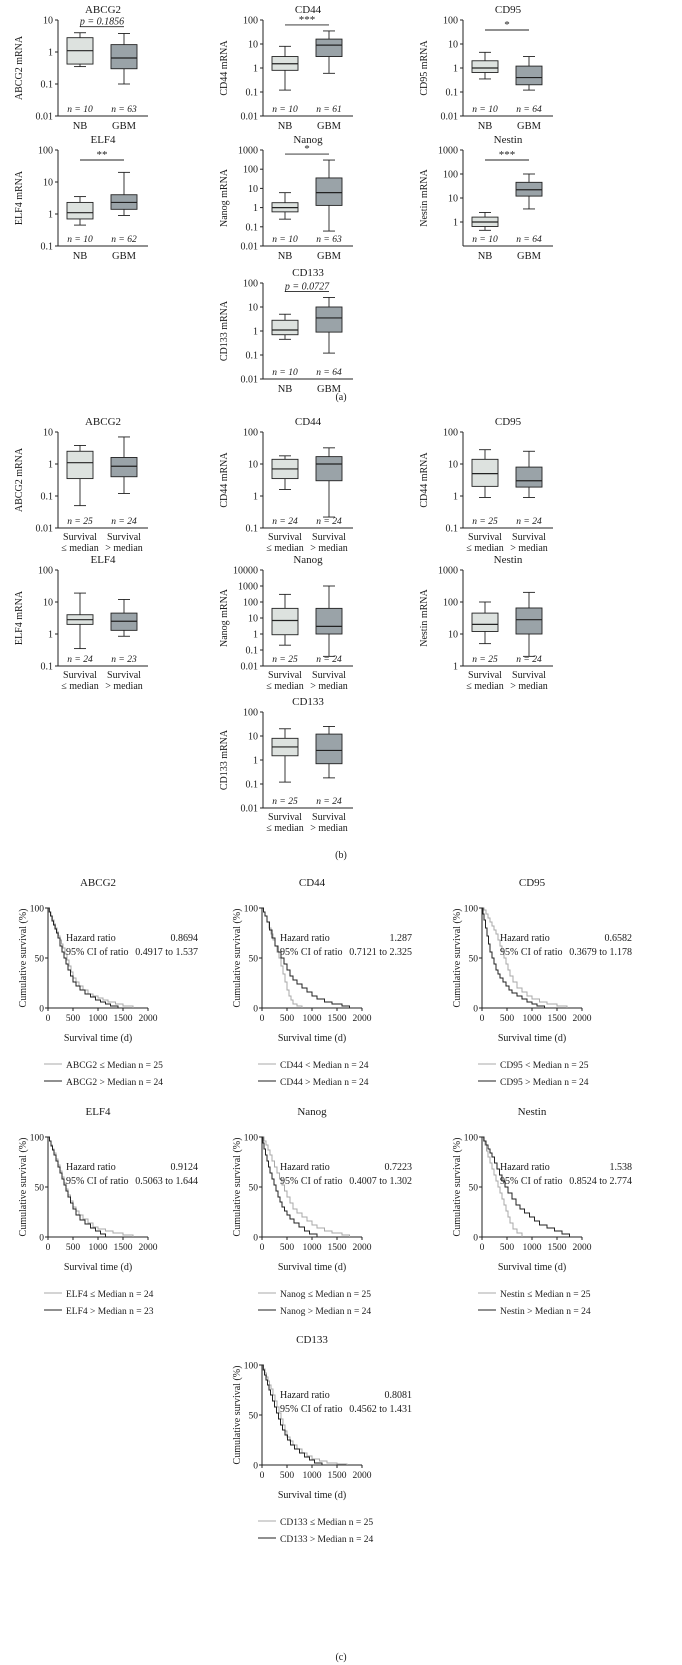 The image size is (682, 1665). Describe the element at coordinates (166, 1181) in the screenshot. I see `ci-value: 0.5063 to 1.644` at that location.